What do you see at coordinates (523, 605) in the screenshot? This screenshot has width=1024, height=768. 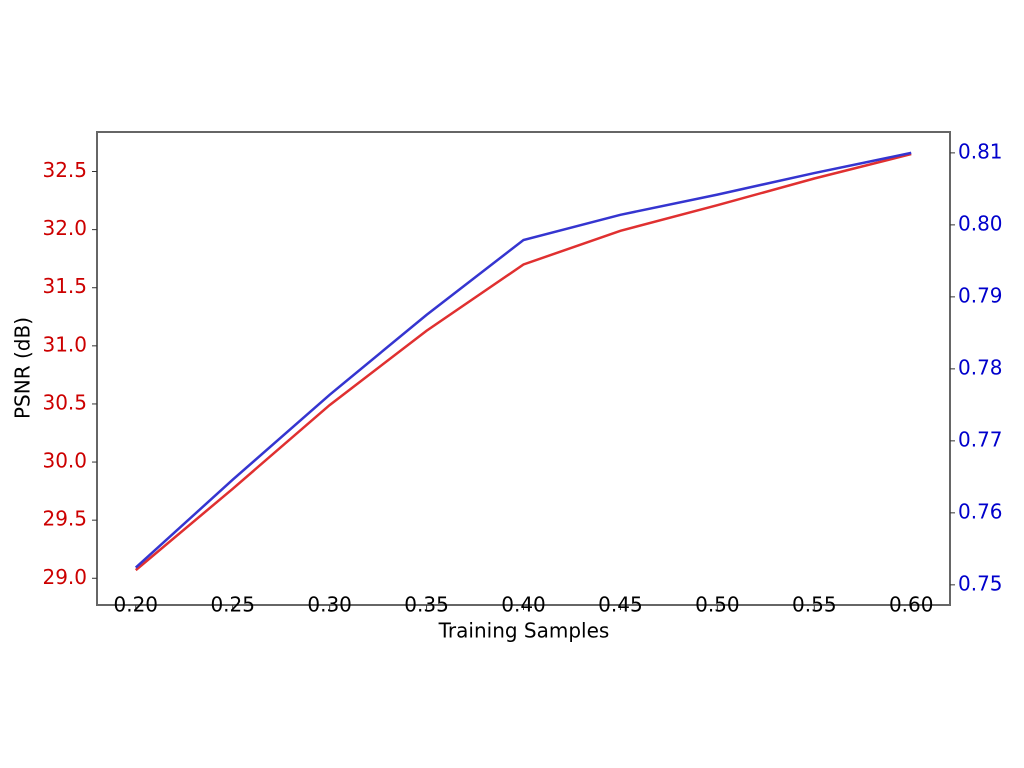 I see `x-tick-label: 0.40` at bounding box center [523, 605].